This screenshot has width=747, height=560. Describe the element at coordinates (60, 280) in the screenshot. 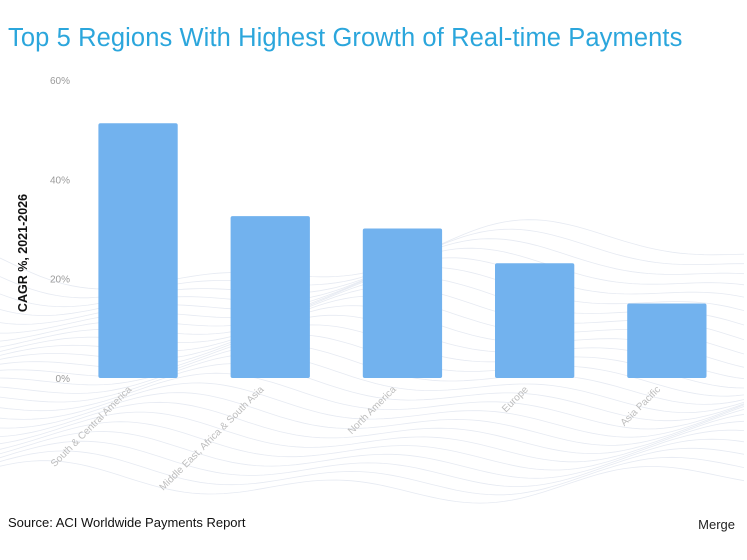

I see `y-tick-label: 20%` at that location.